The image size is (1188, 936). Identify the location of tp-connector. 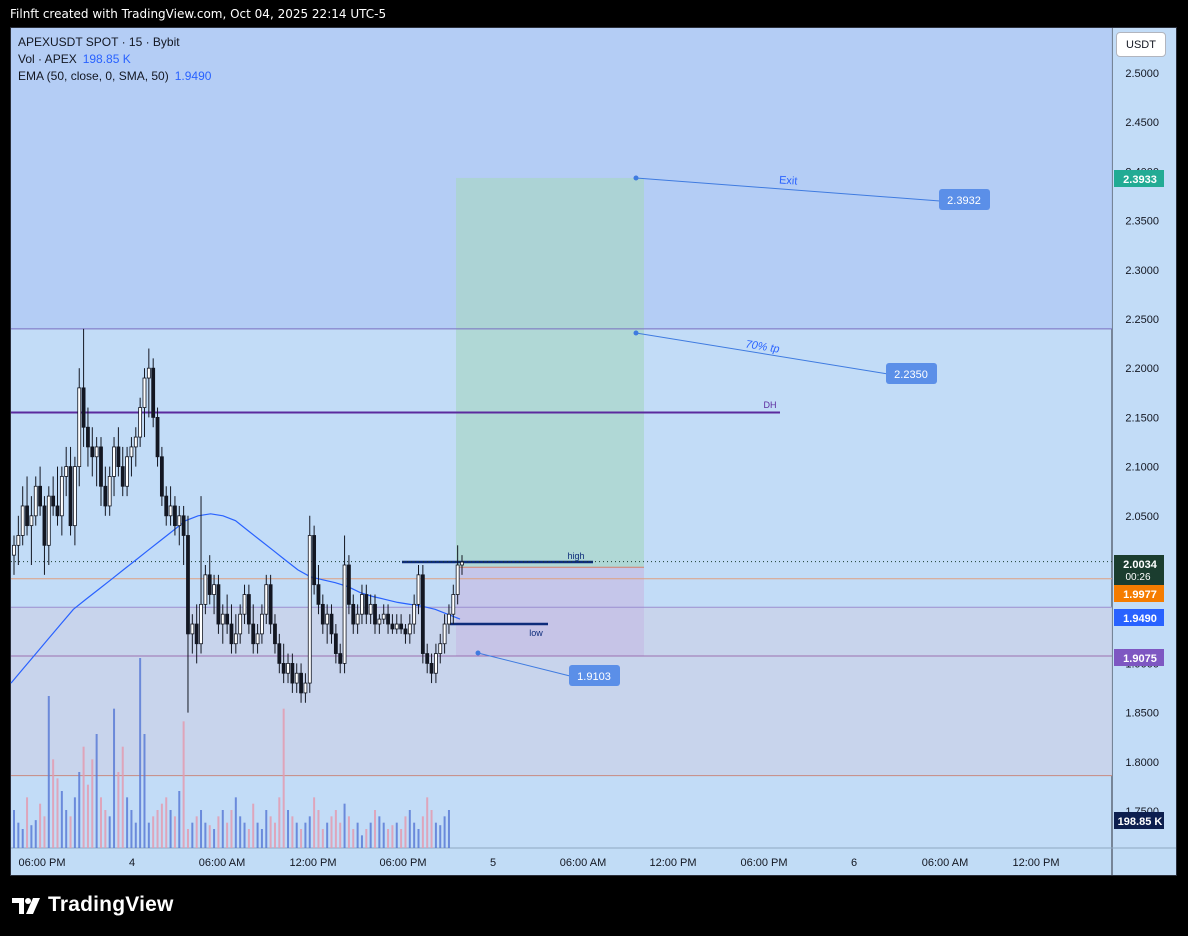
(762, 353).